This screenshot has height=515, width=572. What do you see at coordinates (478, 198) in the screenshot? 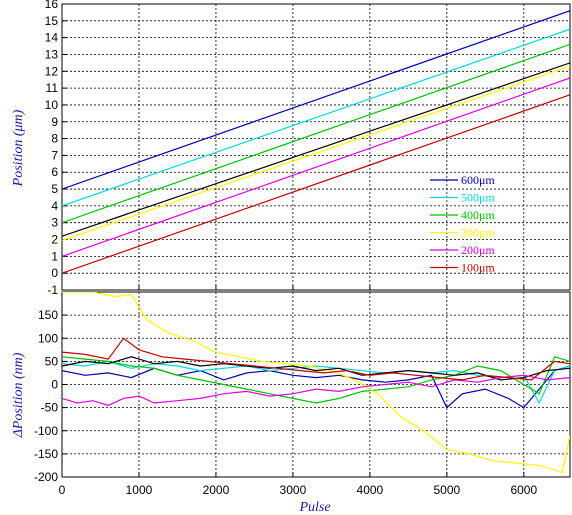
I see `legend-label: 500μm` at bounding box center [478, 198].